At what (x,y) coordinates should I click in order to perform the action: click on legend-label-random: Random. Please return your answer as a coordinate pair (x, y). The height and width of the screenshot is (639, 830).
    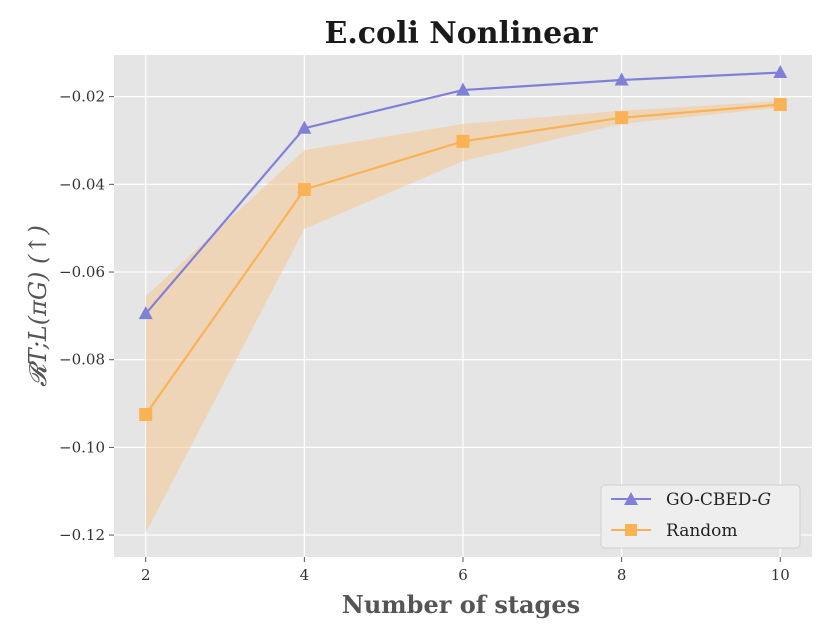
    Looking at the image, I should click on (702, 531).